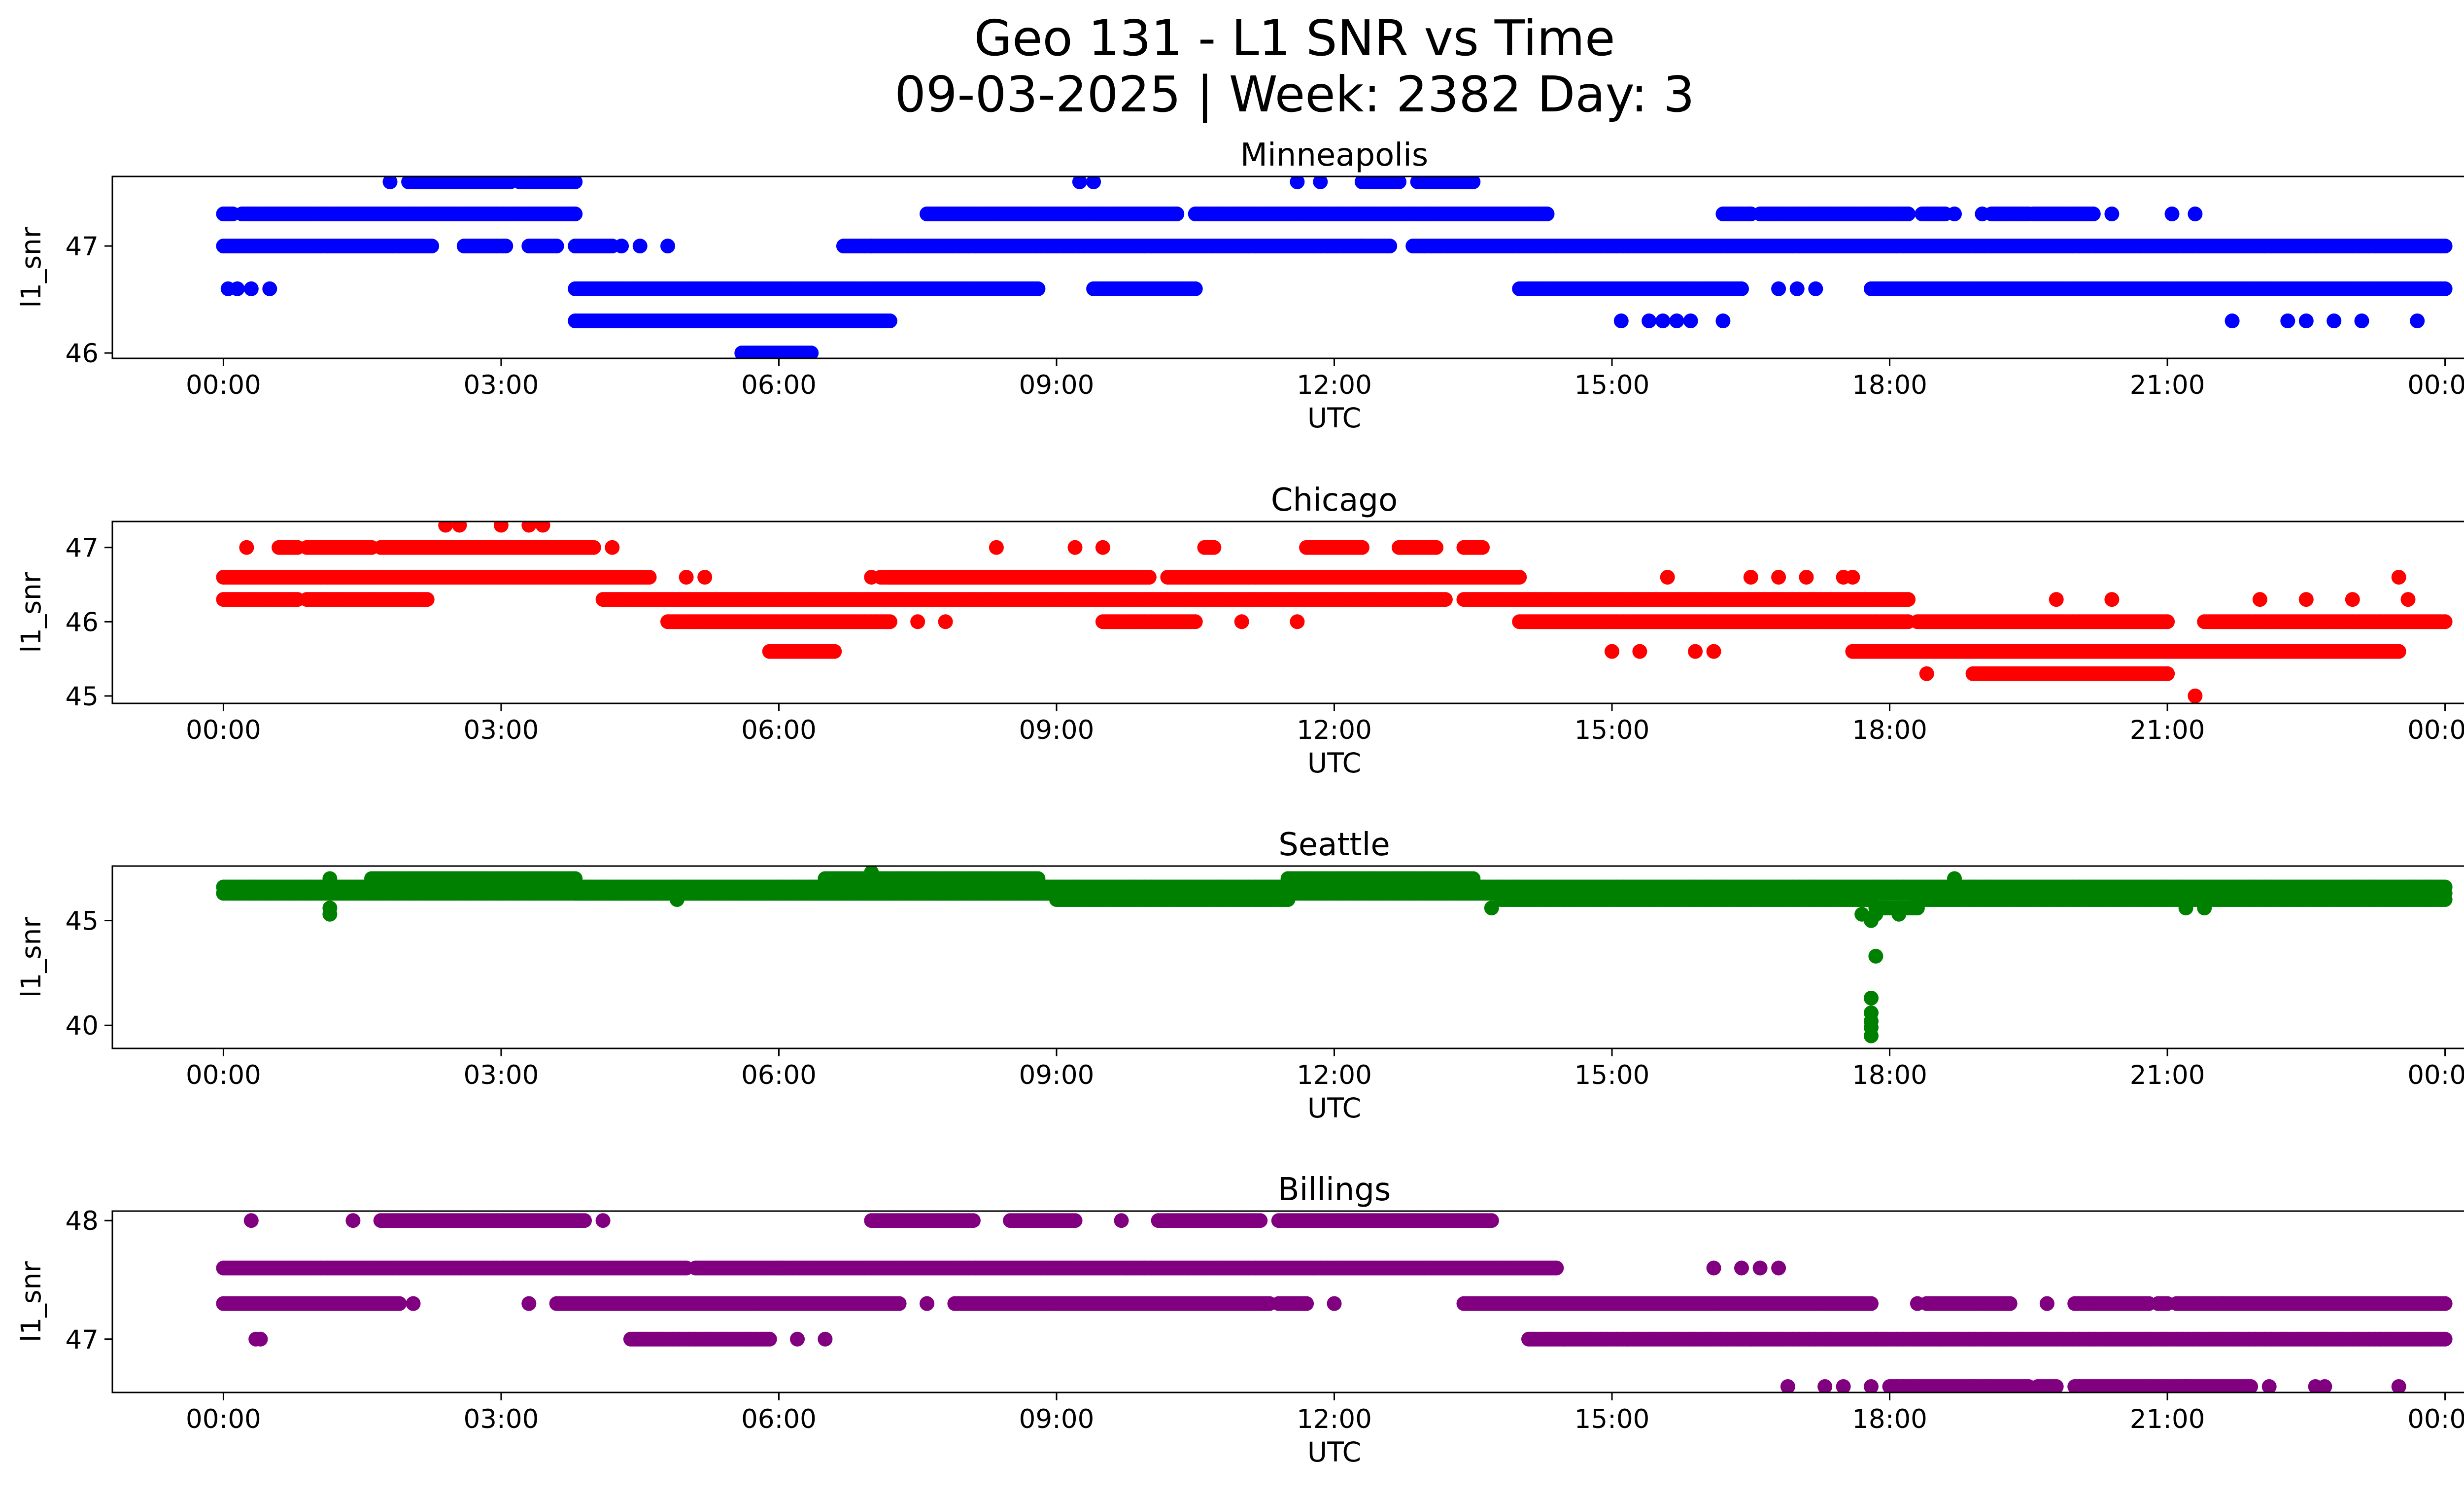  What do you see at coordinates (1334, 500) in the screenshot?
I see `panel-title-chicago: Chicago` at bounding box center [1334, 500].